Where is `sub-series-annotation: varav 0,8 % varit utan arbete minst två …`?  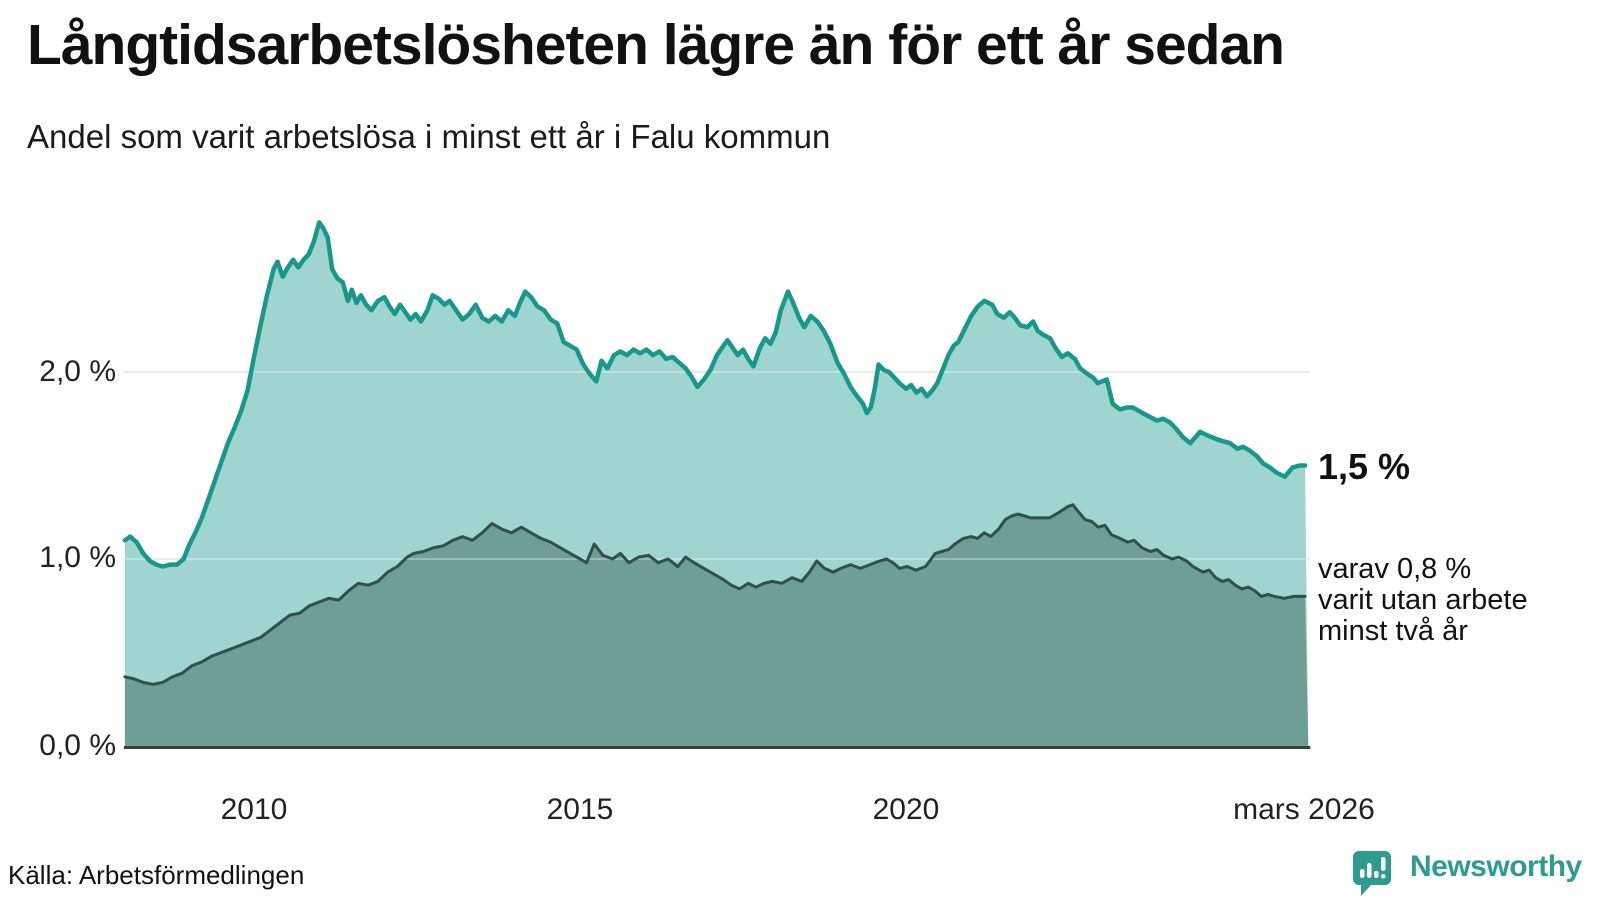
sub-series-annotation: varav 0,8 % varit utan arbete minst två … is located at coordinates (1423, 600).